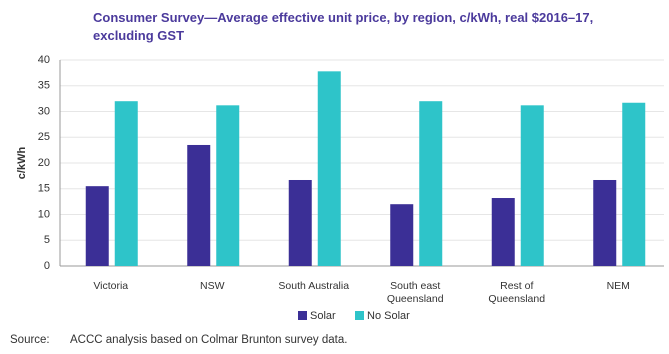 The height and width of the screenshot is (354, 669). Describe the element at coordinates (44, 111) in the screenshot. I see `y-tick-label: 30` at that location.